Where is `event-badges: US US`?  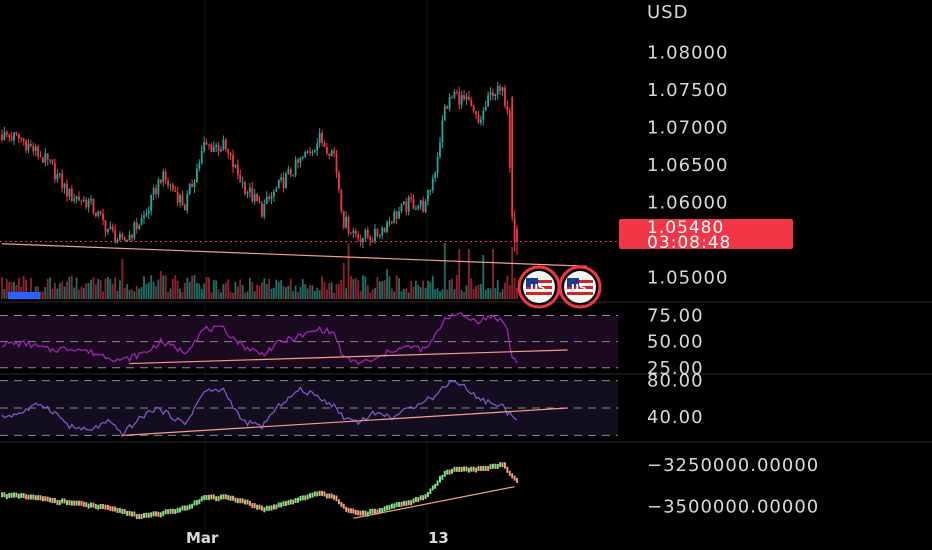 event-badges: US US is located at coordinates (559, 287).